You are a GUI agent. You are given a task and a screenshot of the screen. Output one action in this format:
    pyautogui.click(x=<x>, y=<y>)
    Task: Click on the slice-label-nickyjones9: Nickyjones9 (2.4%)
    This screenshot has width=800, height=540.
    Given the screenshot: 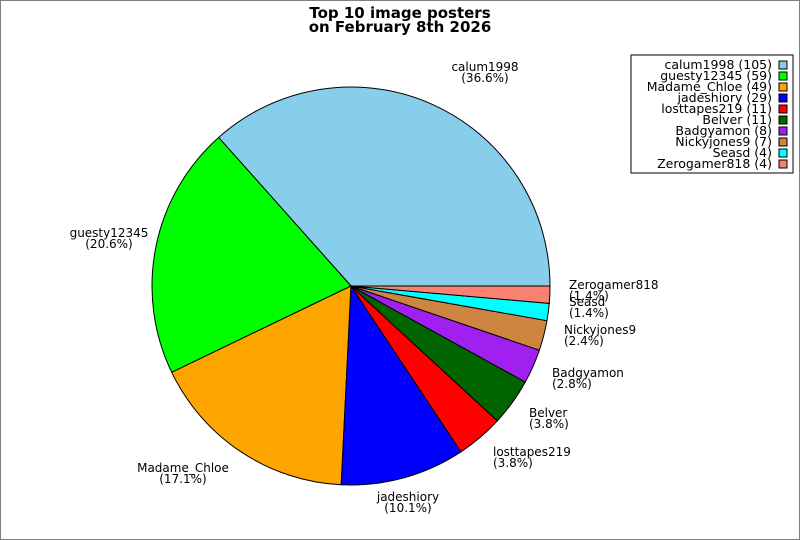 What is the action you would take?
    pyautogui.click(x=600, y=335)
    